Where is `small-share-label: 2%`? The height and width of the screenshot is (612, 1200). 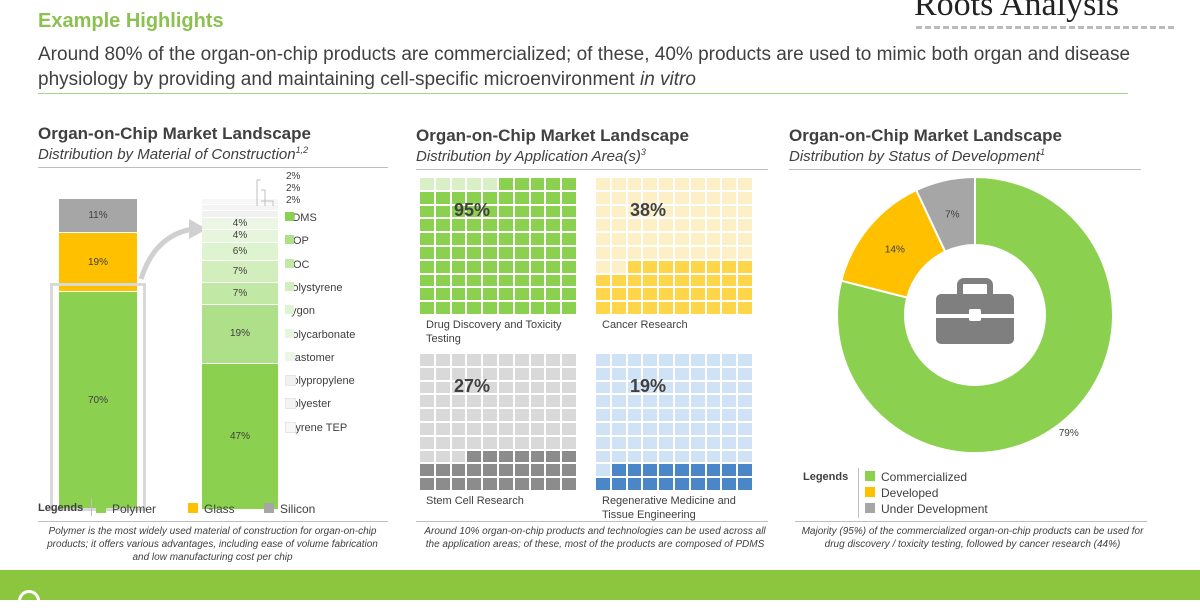 small-share-label: 2% is located at coordinates (293, 188).